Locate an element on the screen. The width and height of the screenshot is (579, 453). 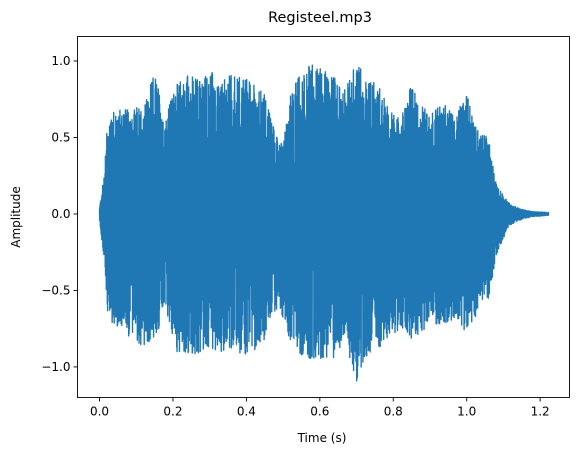
y-tick-label: 1.0 is located at coordinates (60, 61).